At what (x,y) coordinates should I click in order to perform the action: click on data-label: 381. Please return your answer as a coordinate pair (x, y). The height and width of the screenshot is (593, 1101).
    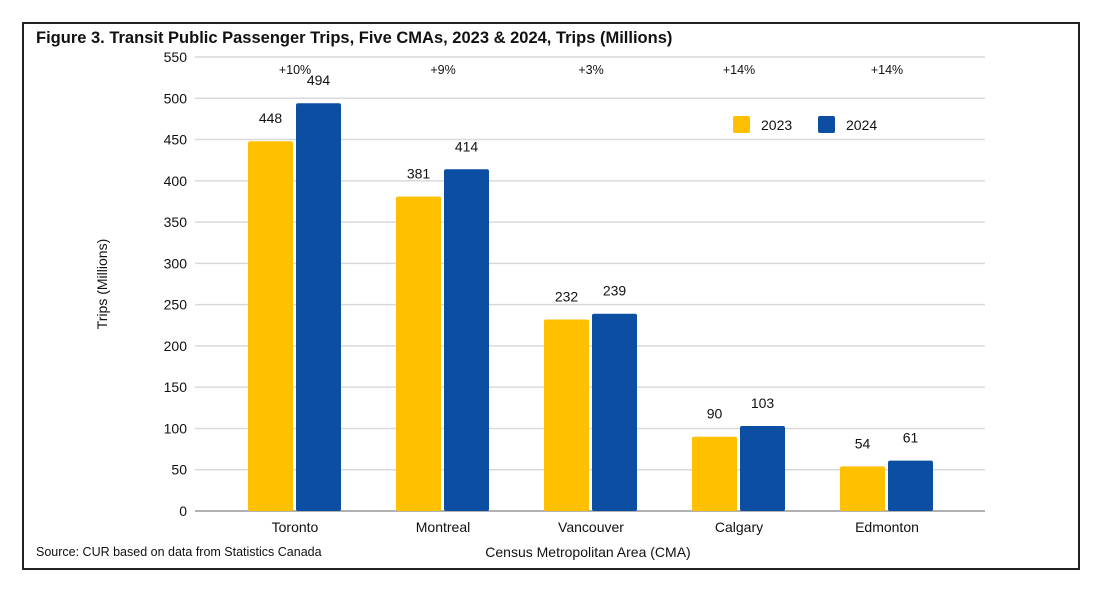
    Looking at the image, I should click on (419, 174).